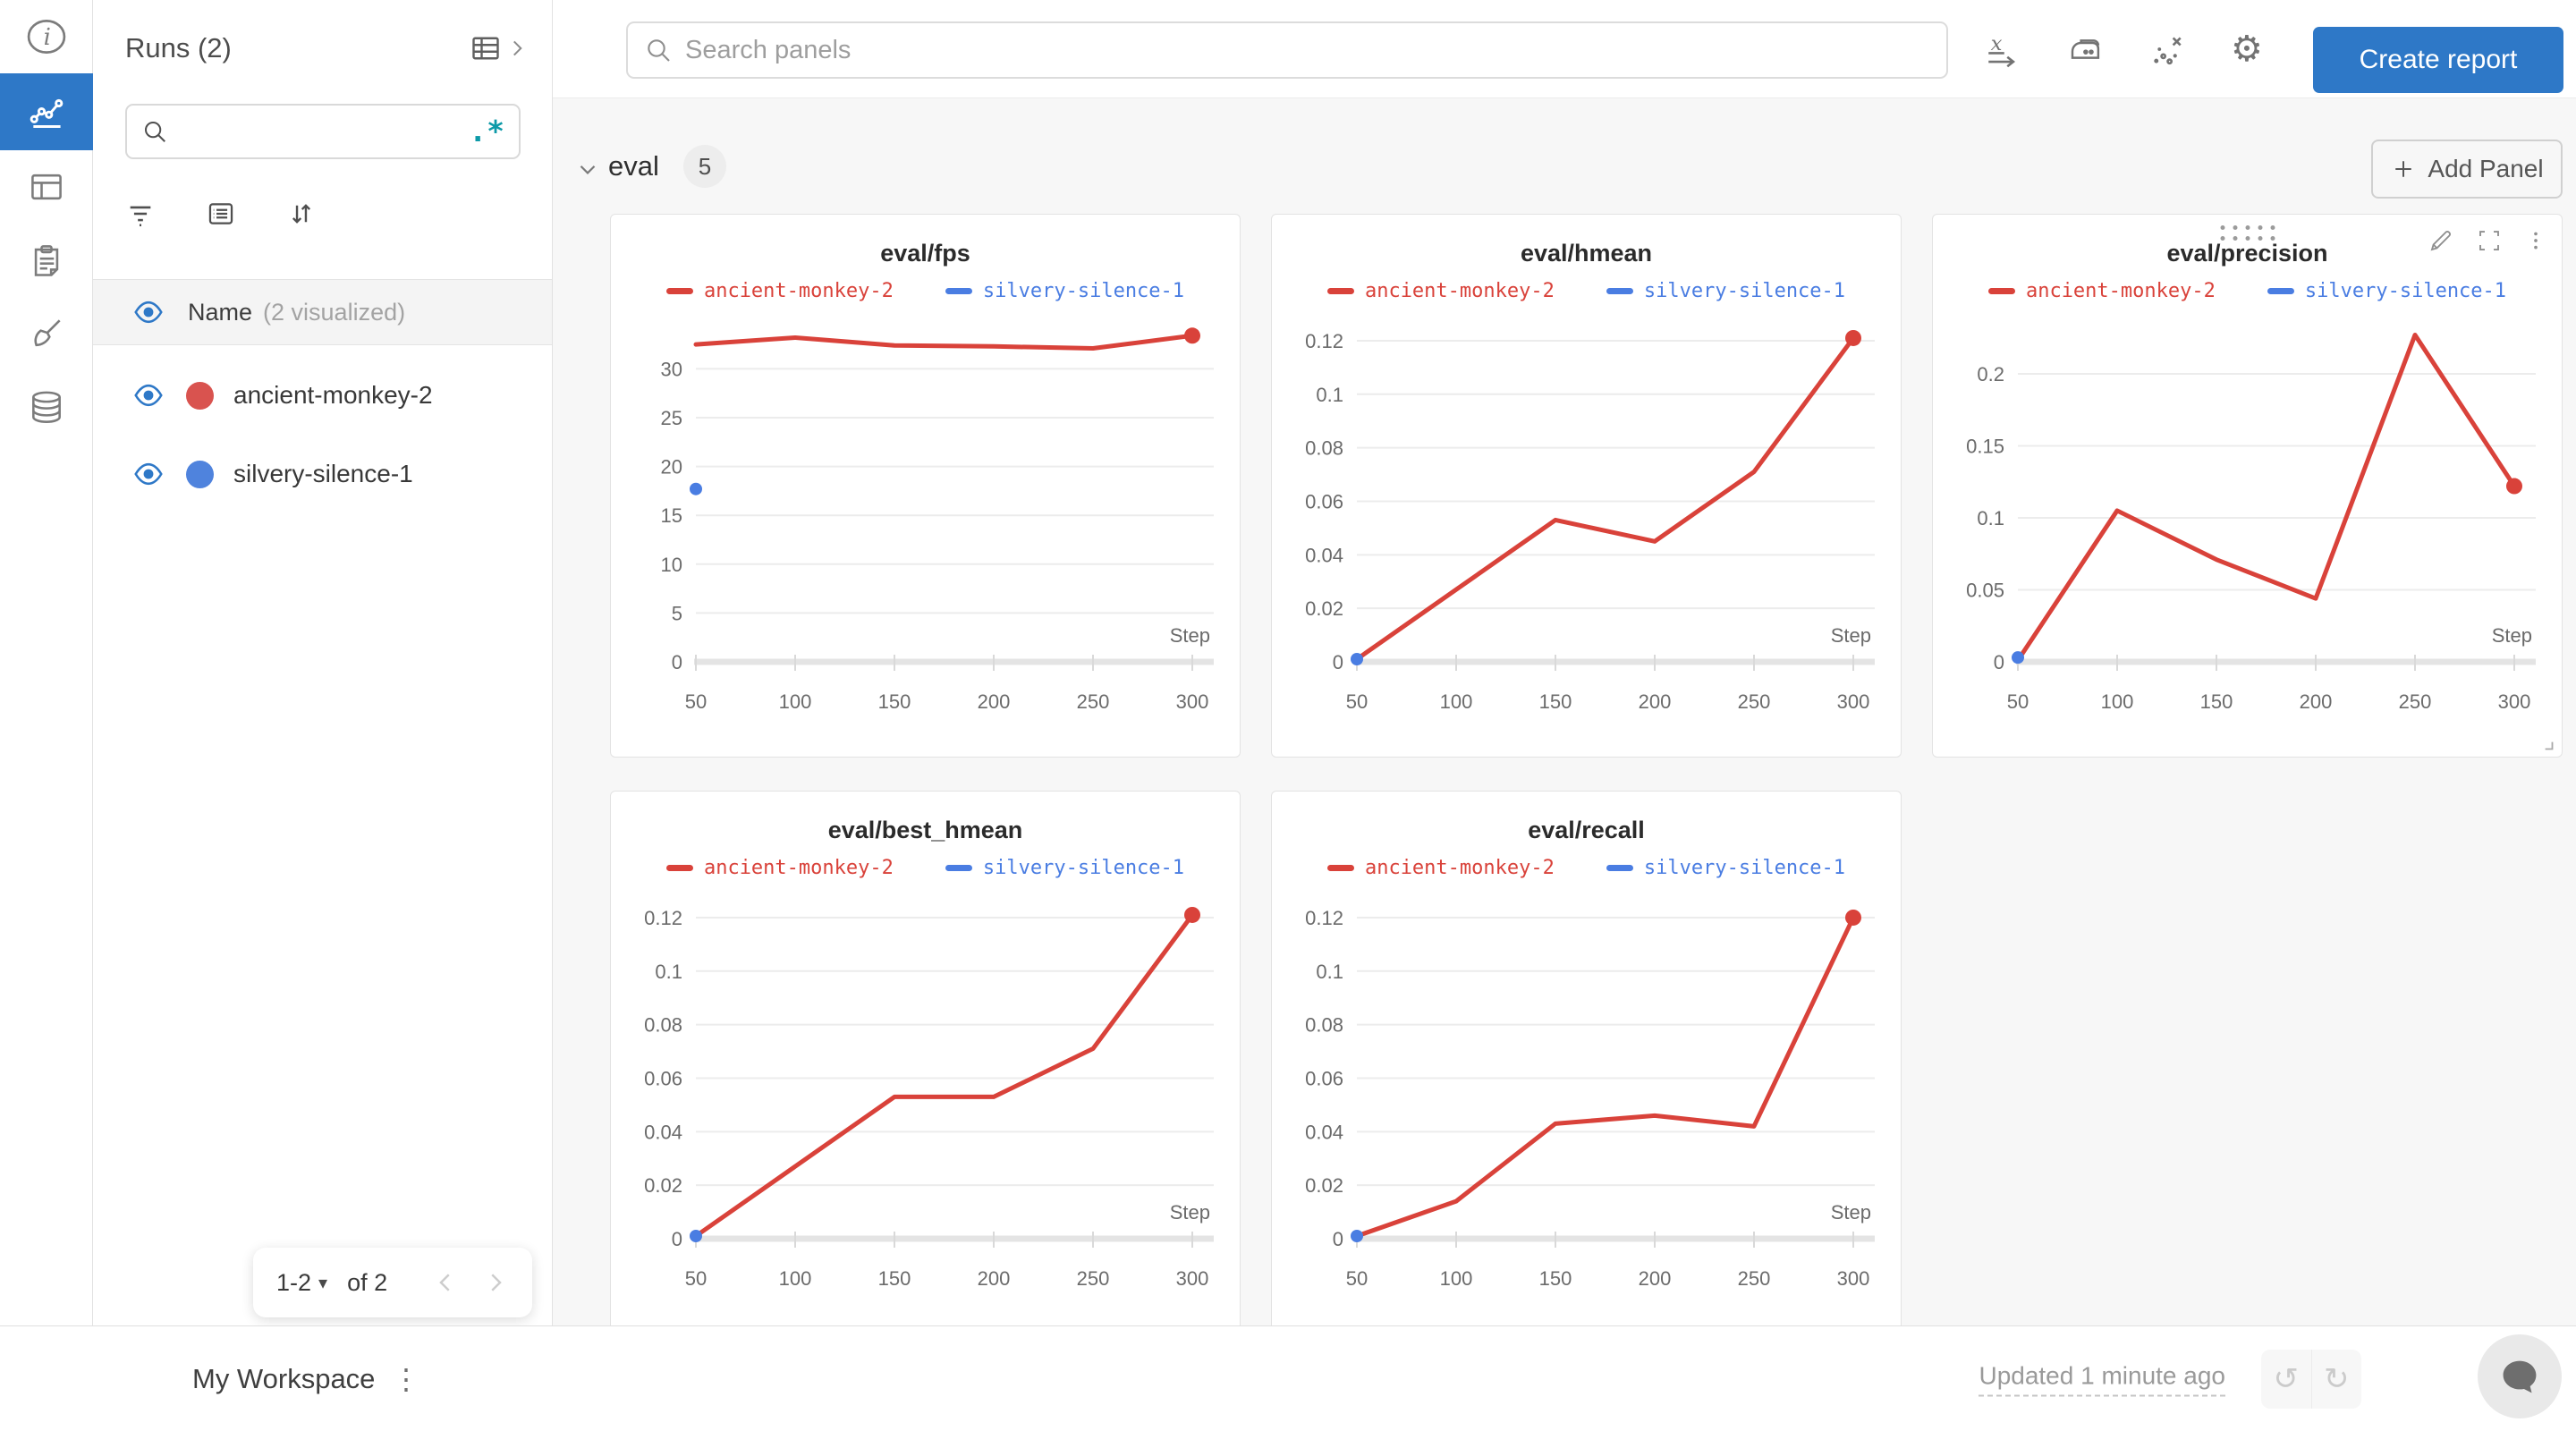 This screenshot has width=2576, height=1431. I want to click on svg-text: 100, so click(1456, 702).